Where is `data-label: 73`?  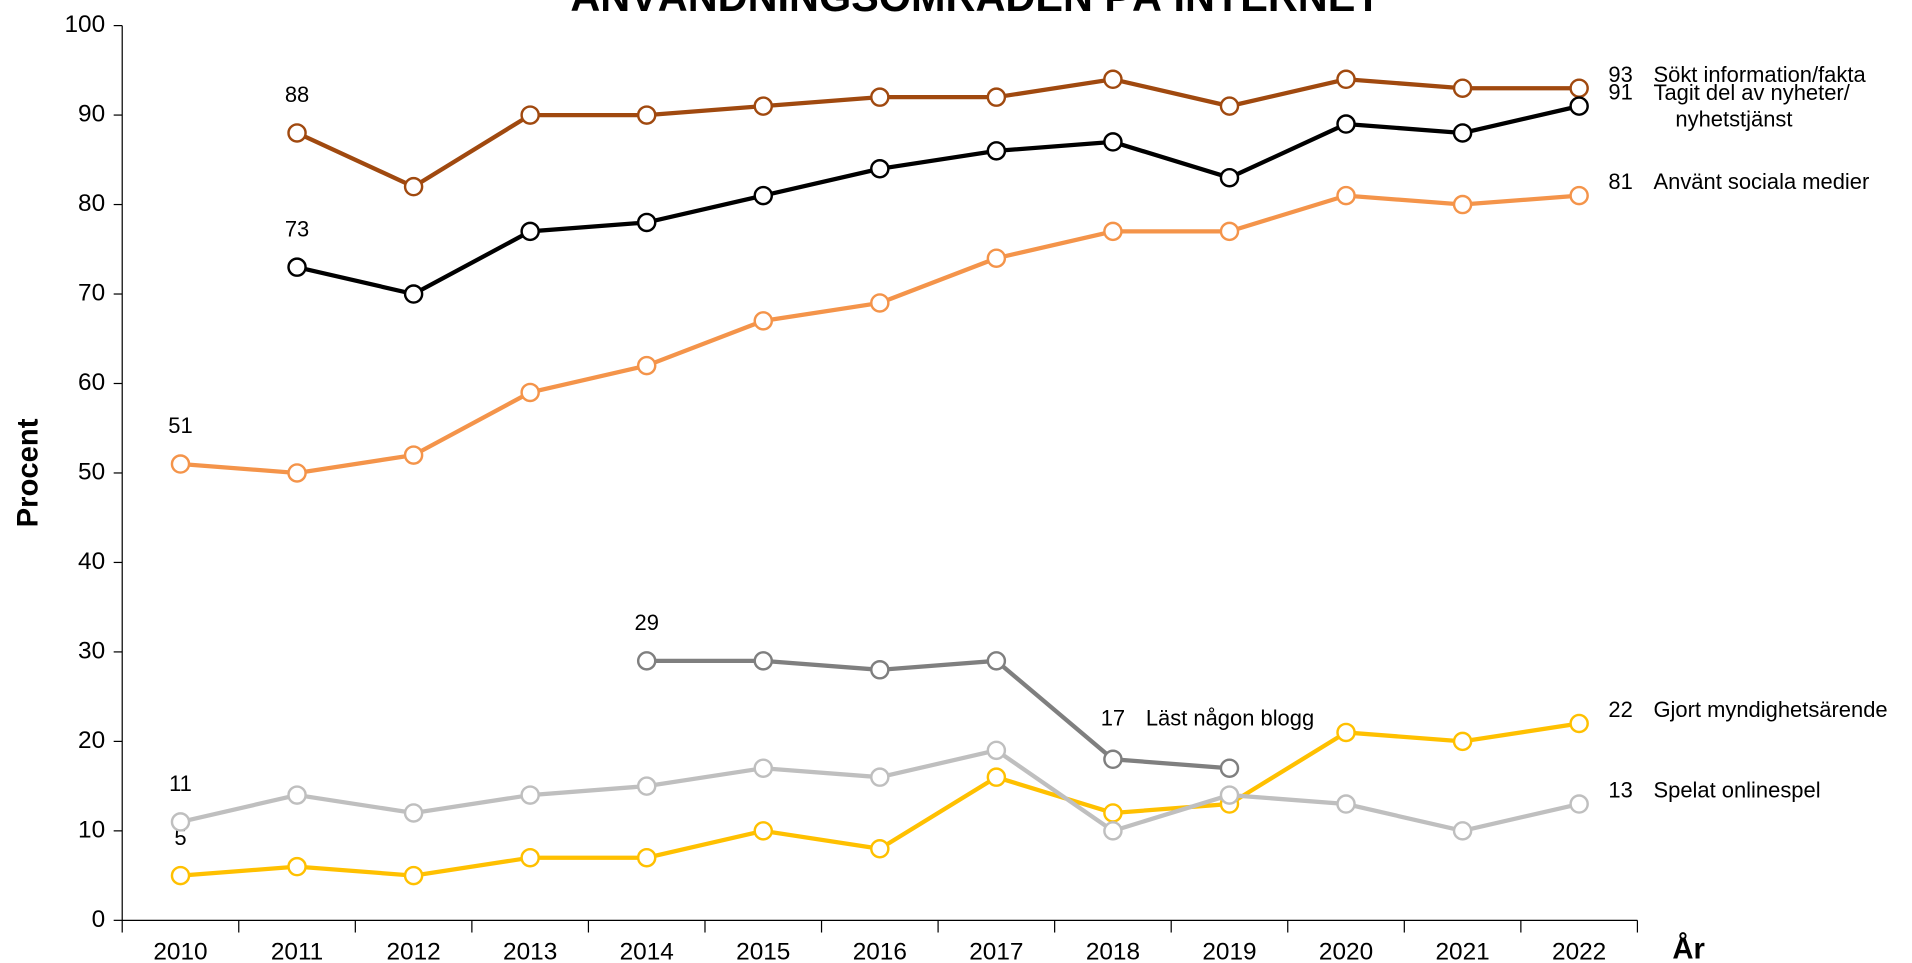
data-label: 73 is located at coordinates (297, 228).